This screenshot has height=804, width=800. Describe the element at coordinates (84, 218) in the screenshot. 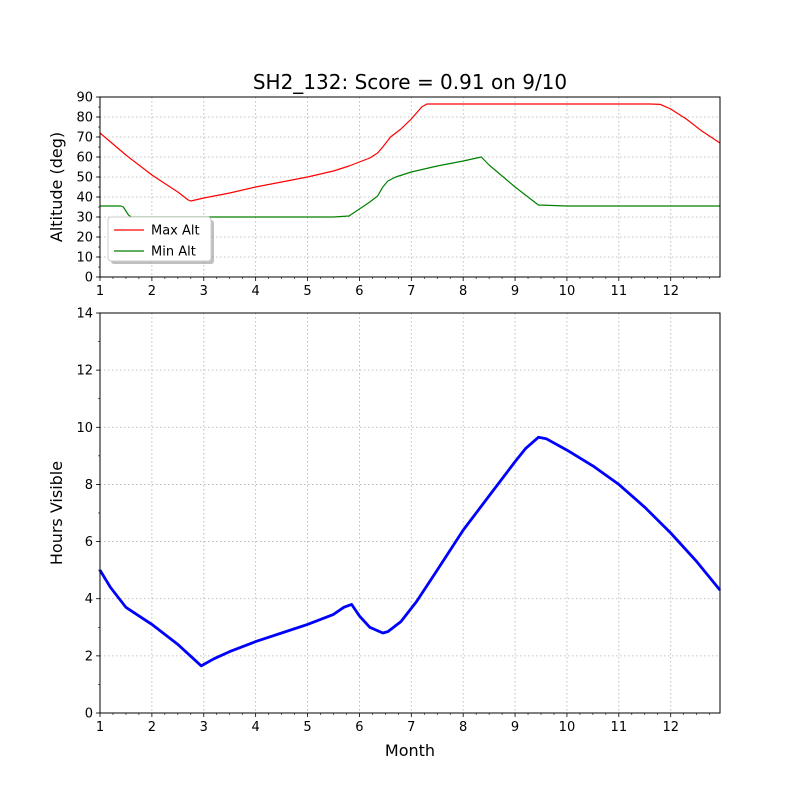

I see `y-tick-label: 30` at that location.